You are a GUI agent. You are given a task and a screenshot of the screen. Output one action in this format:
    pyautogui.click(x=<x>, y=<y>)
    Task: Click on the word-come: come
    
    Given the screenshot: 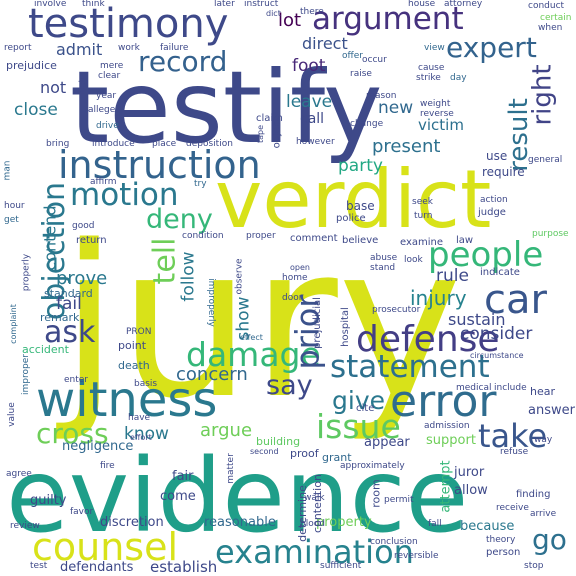 What is the action you would take?
    pyautogui.click(x=178, y=496)
    